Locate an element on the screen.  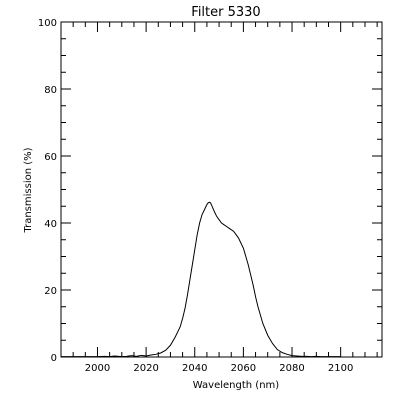
y-tick-label: 40 is located at coordinates (50, 224).